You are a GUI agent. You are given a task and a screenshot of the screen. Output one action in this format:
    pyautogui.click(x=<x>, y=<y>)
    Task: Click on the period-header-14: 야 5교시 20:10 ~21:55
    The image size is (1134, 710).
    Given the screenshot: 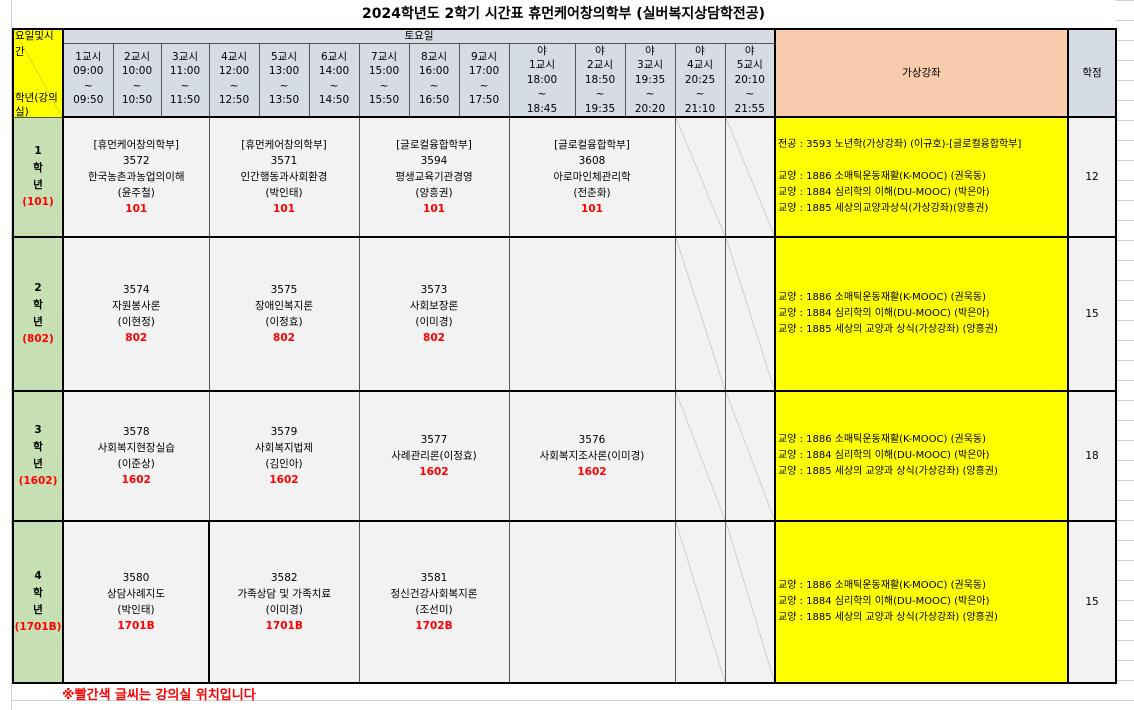 What is the action you would take?
    pyautogui.click(x=750, y=80)
    